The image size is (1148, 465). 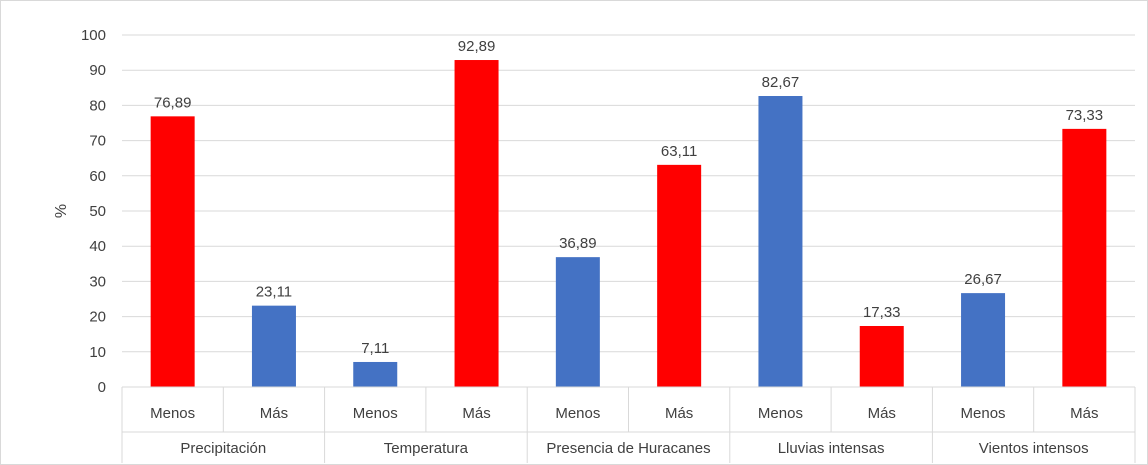 I want to click on y-tick-label: 60, so click(x=97, y=176).